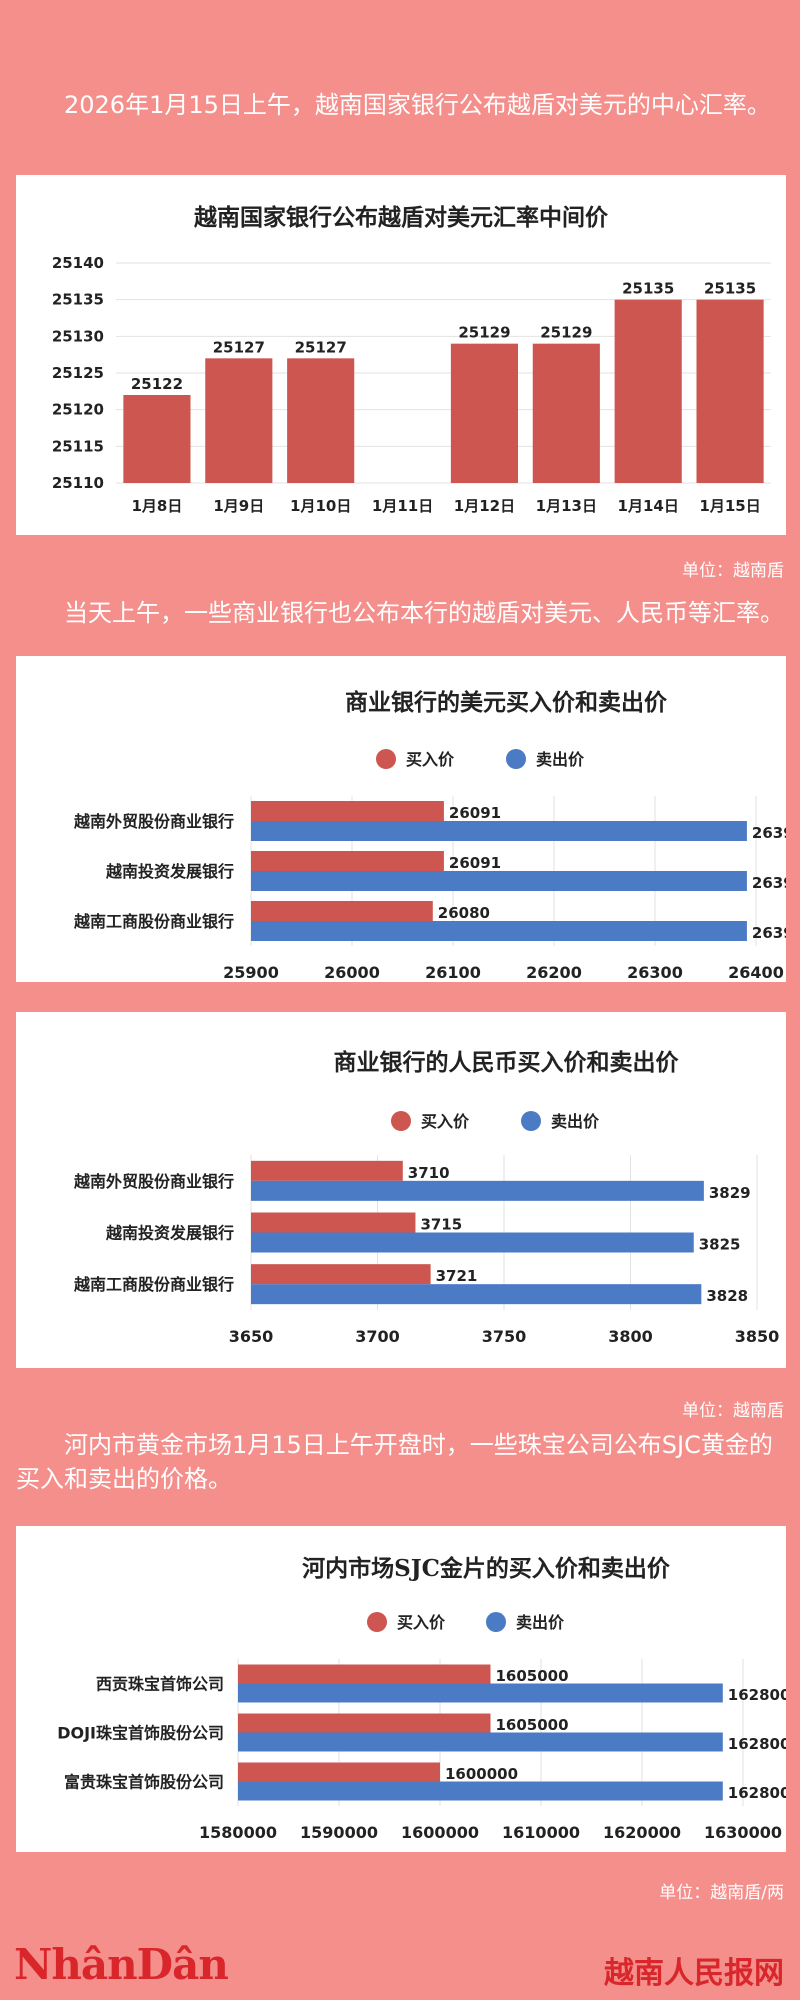 The height and width of the screenshot is (2000, 800). I want to click on gold-unit-label: 单位：越南盾/两, so click(721, 1893).